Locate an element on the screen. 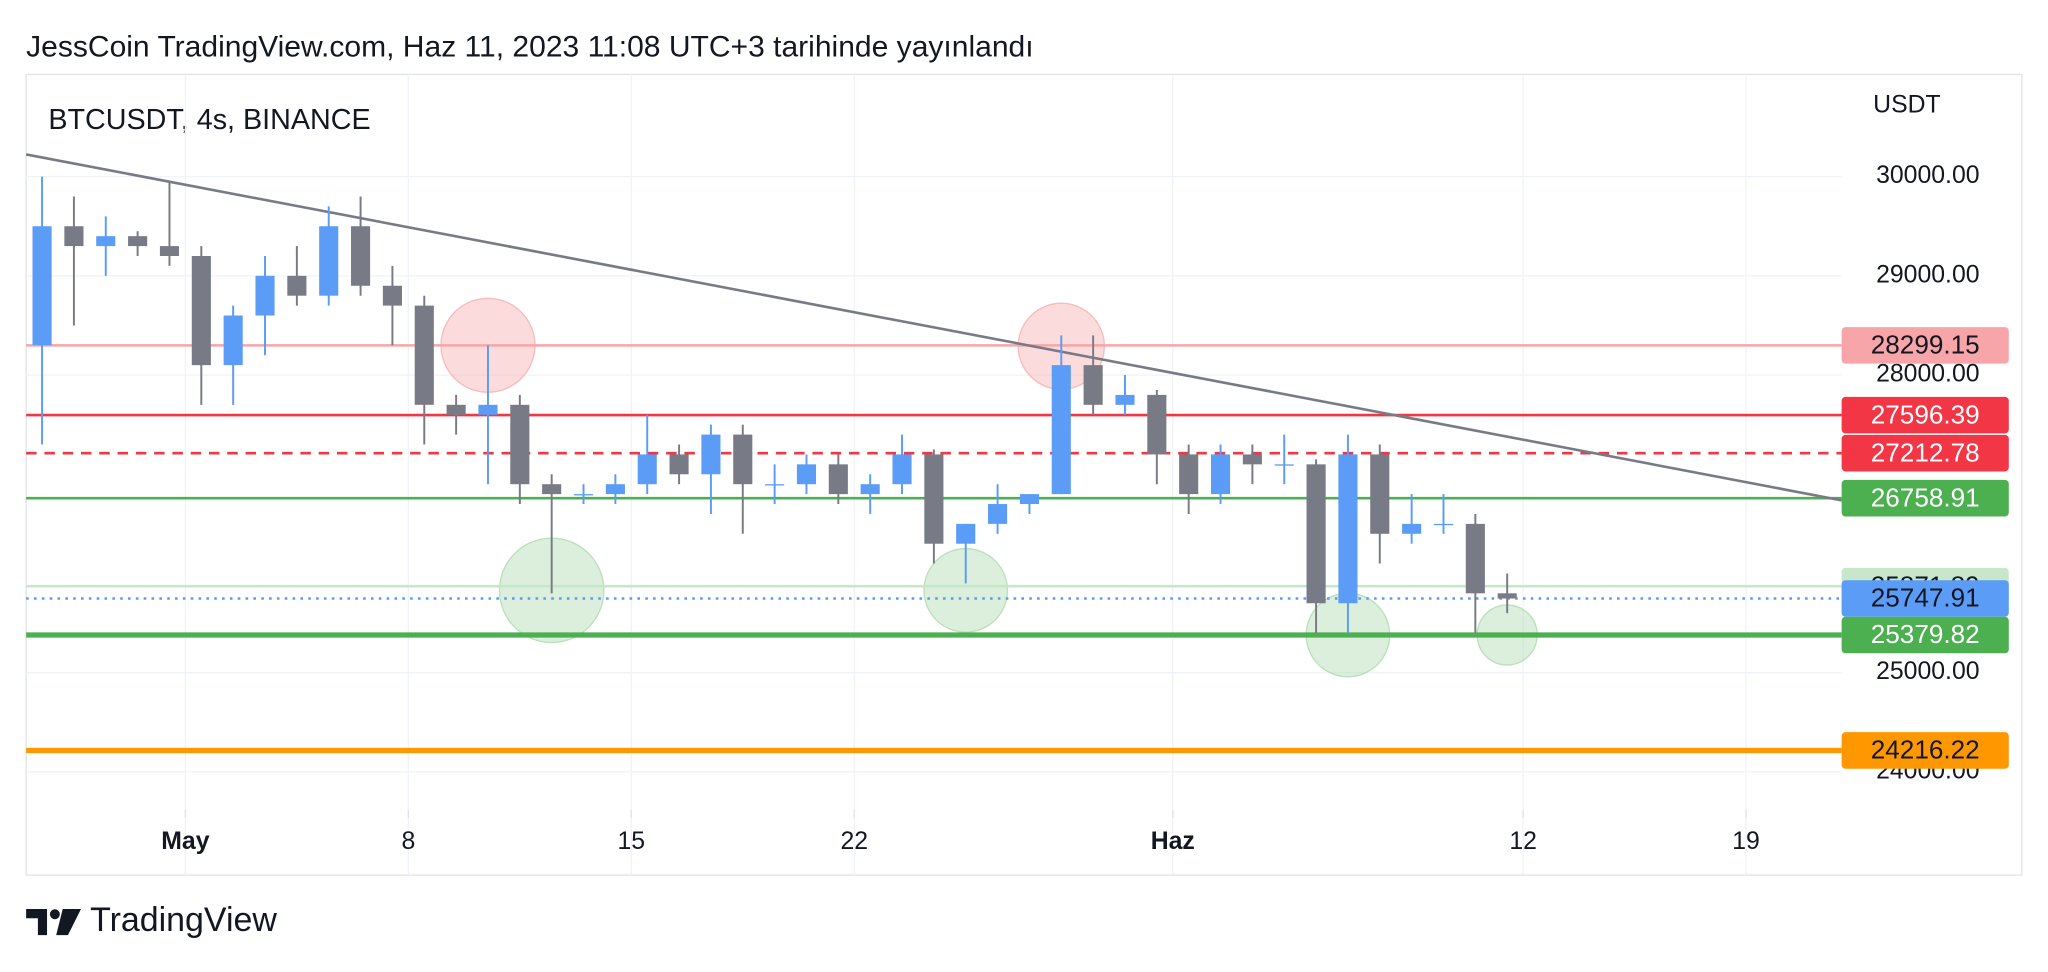  symbol-title: BTCUSDT, 4s, BINANCE is located at coordinates (209, 120).